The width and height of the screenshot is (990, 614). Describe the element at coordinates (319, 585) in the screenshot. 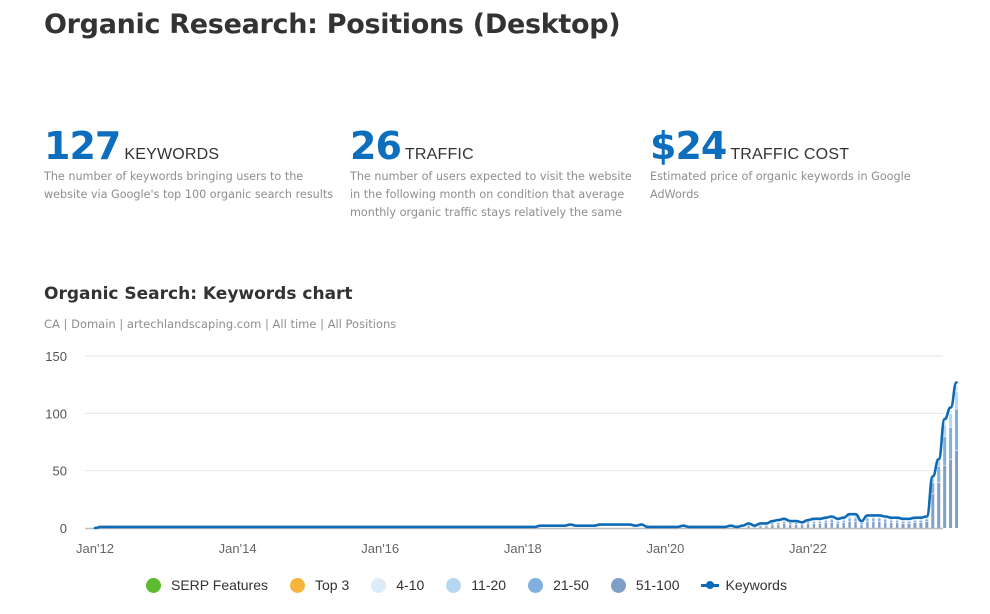

I see `legend-item-top-3: Top 3` at that location.